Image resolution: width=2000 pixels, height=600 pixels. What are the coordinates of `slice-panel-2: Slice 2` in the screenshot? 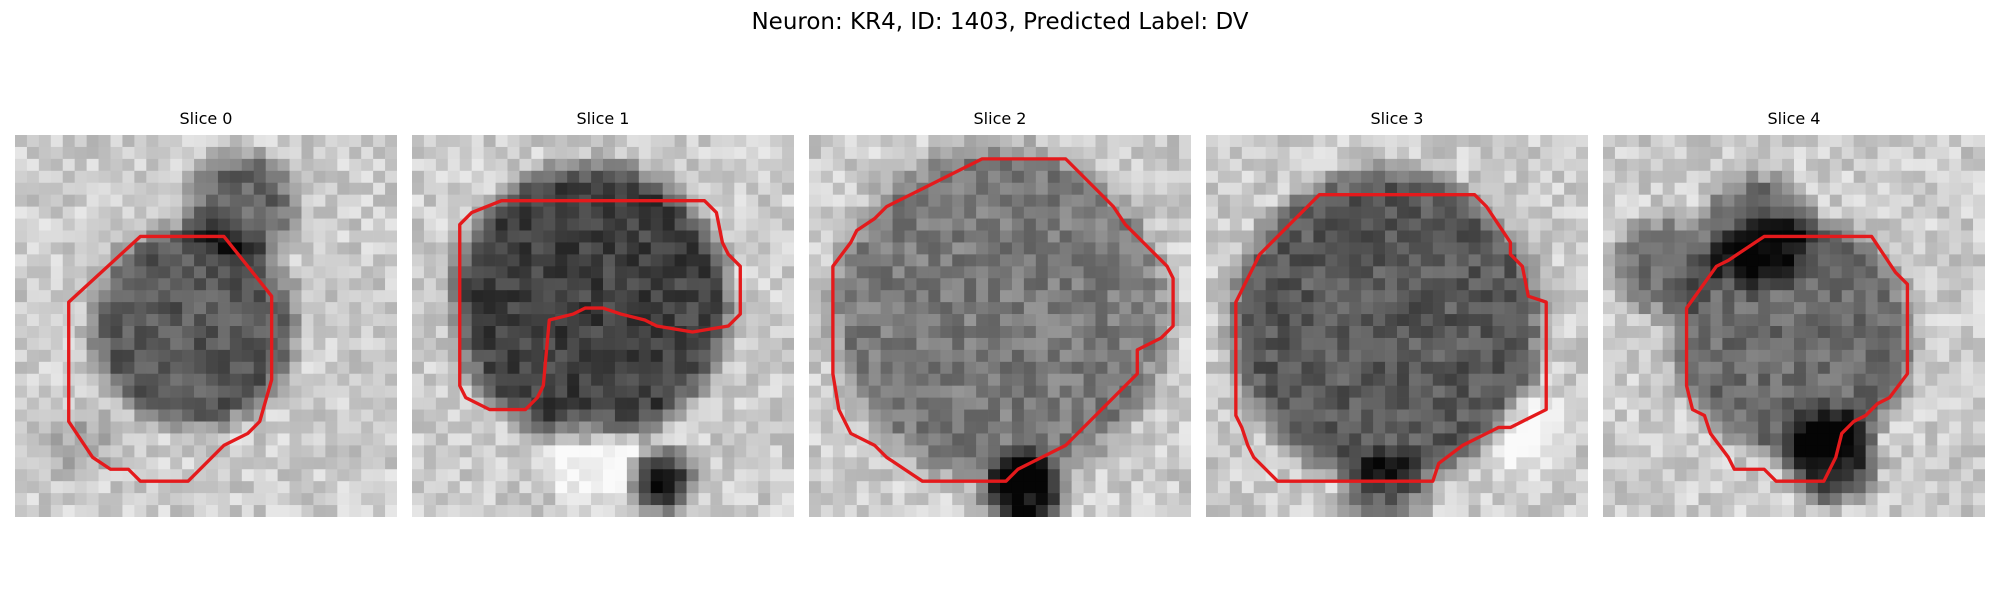 It's located at (1000, 312).